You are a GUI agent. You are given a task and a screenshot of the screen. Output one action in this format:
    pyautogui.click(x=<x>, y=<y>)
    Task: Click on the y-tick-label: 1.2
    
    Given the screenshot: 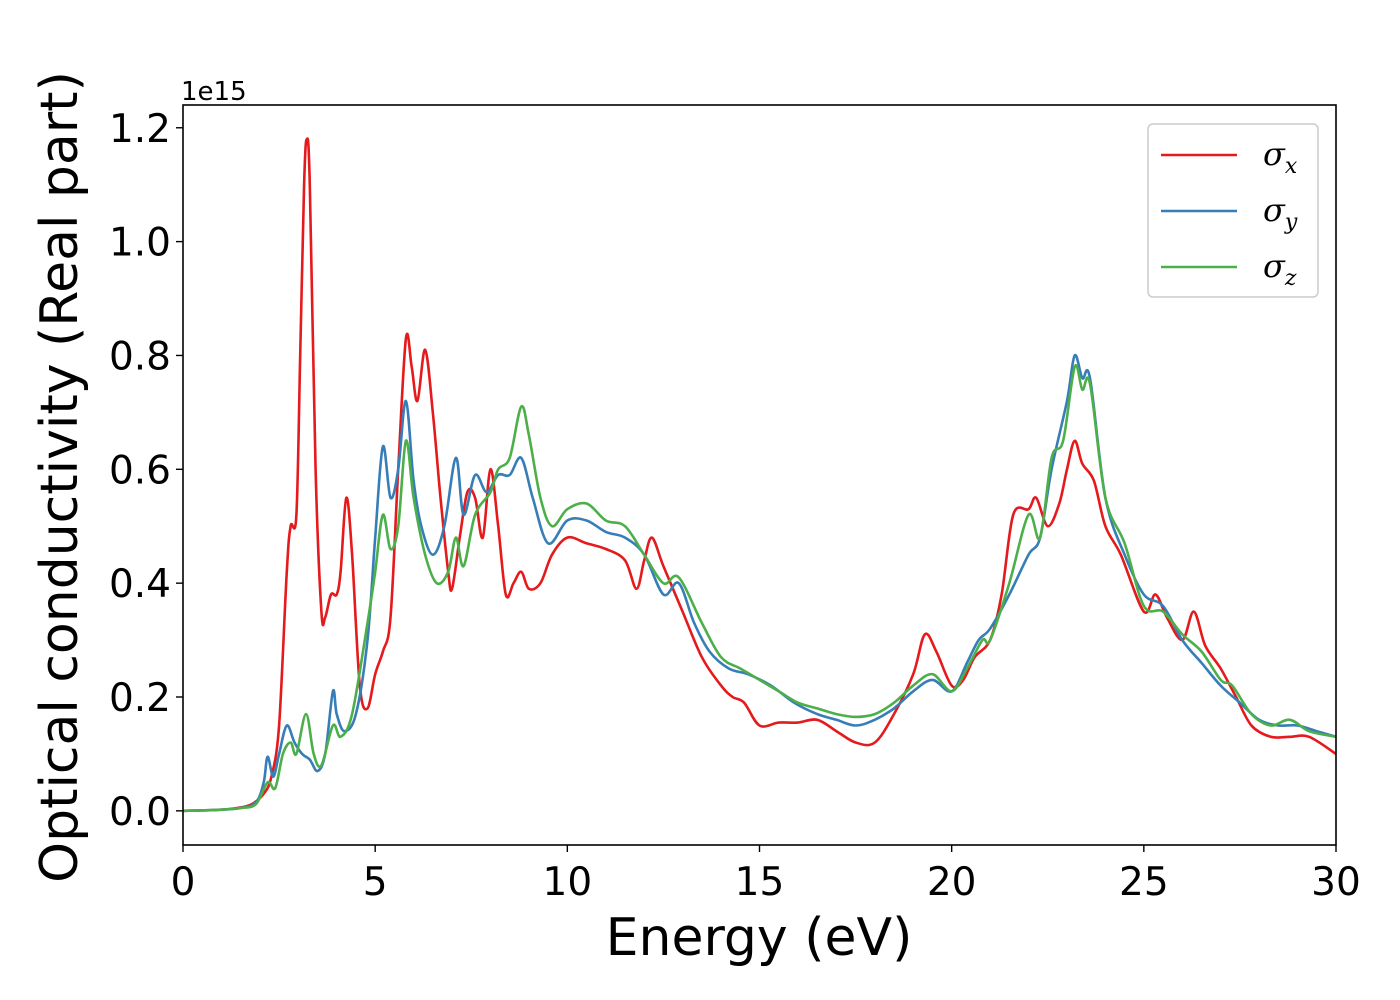 What is the action you would take?
    pyautogui.click(x=140, y=129)
    